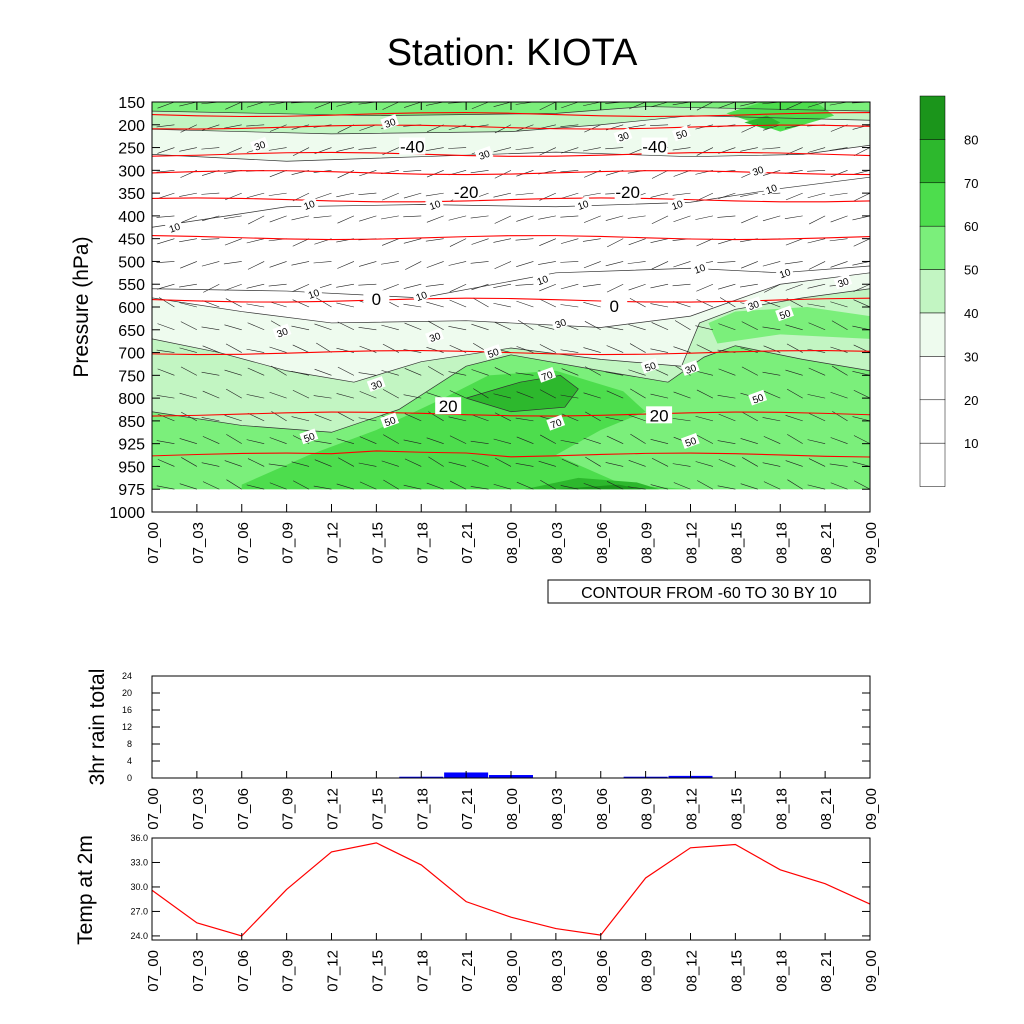 The image size is (1024, 1024). Describe the element at coordinates (647, 543) in the screenshot. I see `time-tick-label-08_09: 08_09` at that location.